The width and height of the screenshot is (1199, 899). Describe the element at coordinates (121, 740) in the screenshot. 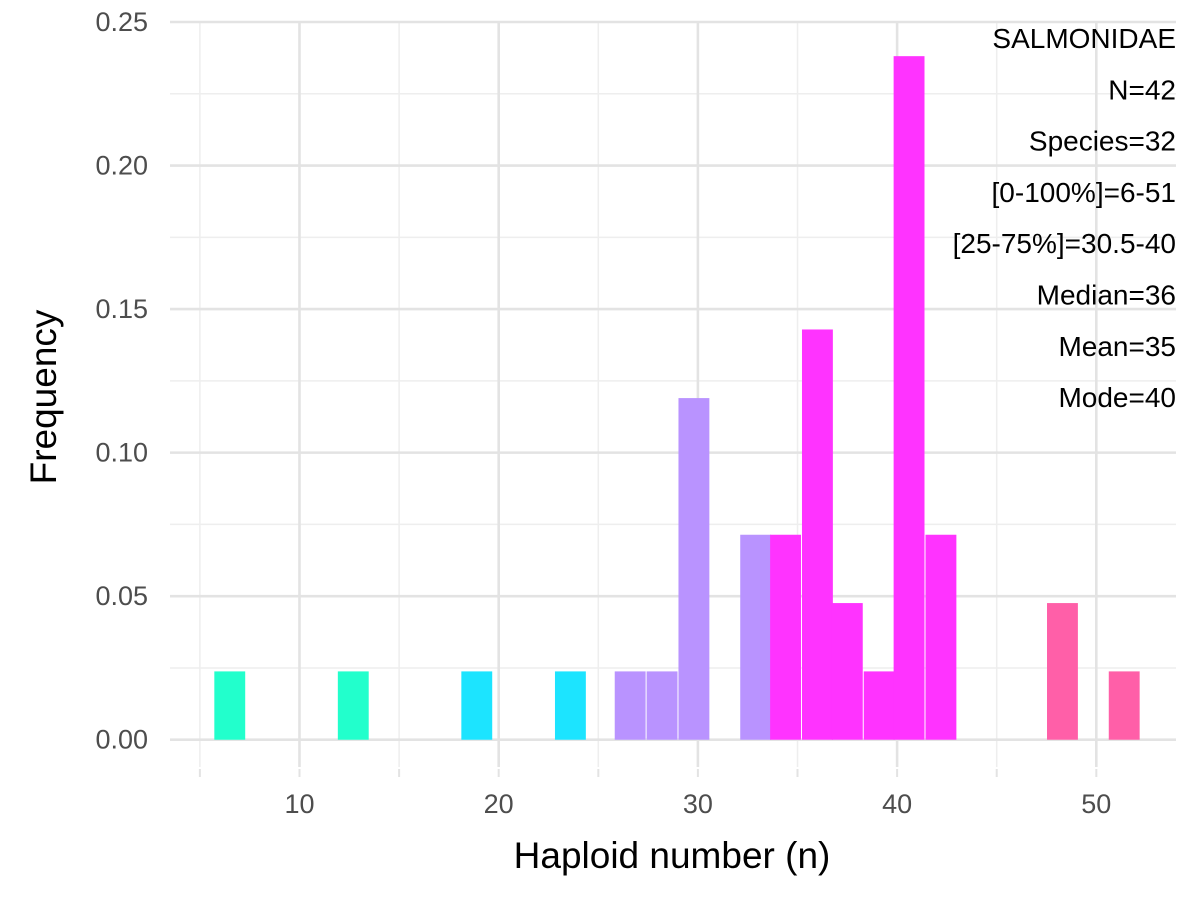

I see `y-tick-label: 0.00` at that location.